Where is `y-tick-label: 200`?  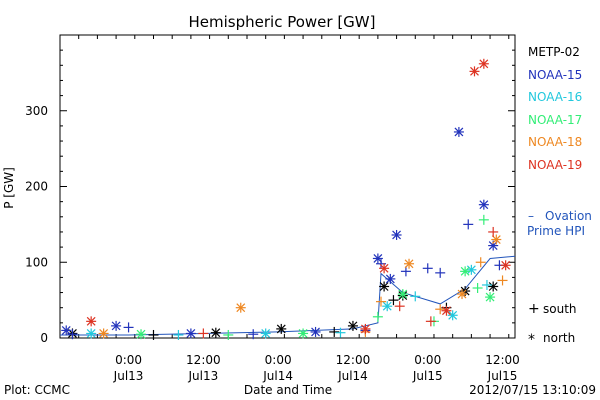 y-tick-label: 200 is located at coordinates (36, 187).